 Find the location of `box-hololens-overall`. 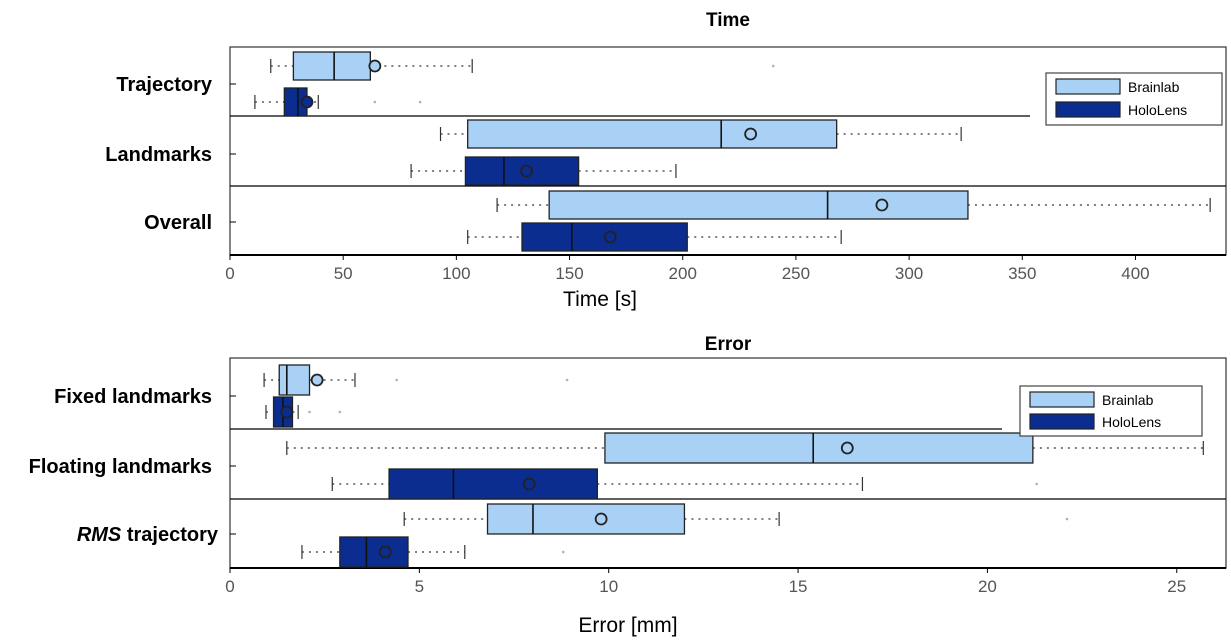

box-hololens-overall is located at coordinates (654, 237).